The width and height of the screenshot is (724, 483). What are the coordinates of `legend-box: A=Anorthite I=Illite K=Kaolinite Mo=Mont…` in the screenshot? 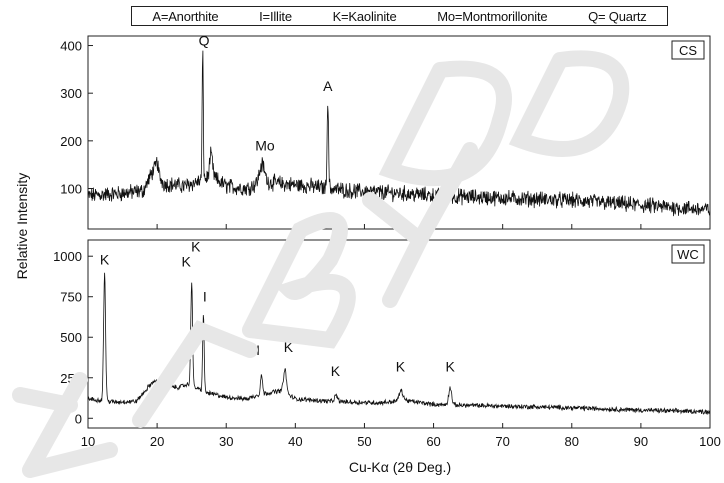 It's located at (399, 16).